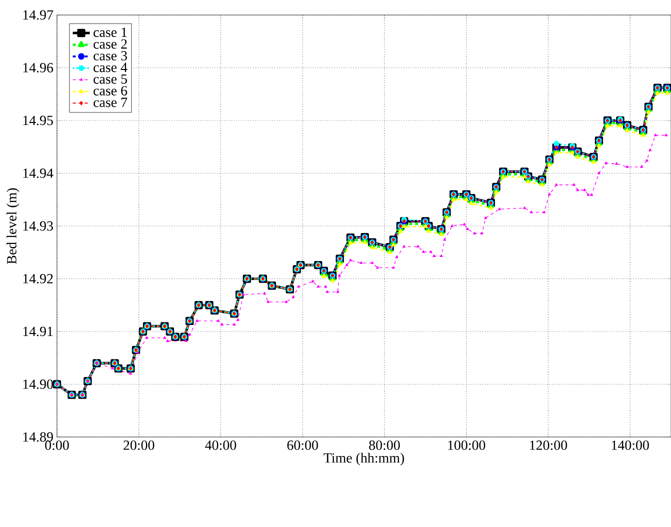 Image resolution: width=671 pixels, height=527 pixels. What do you see at coordinates (38, 279) in the screenshot?
I see `y-tick-label: 14.92` at bounding box center [38, 279].